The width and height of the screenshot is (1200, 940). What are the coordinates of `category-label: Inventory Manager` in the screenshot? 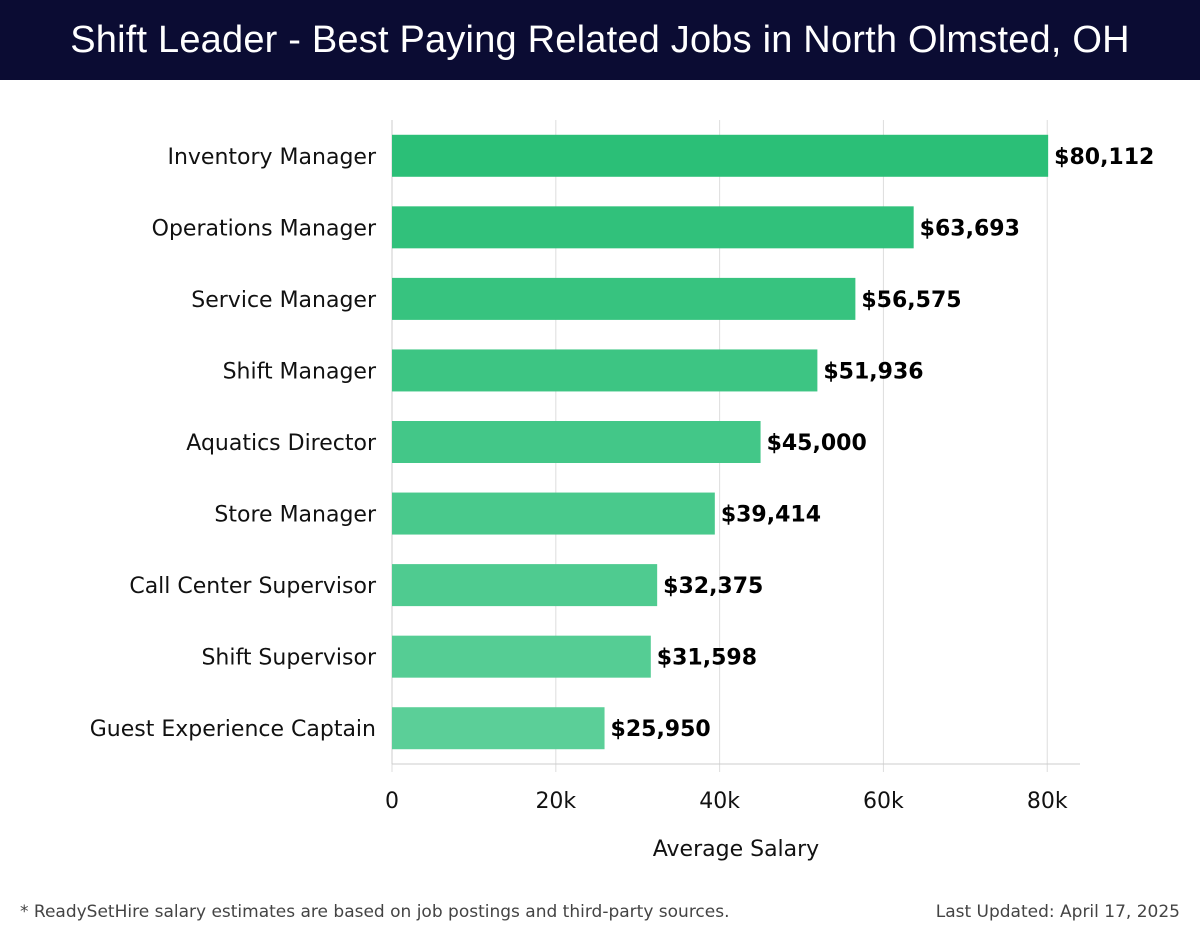 It's located at (271, 157).